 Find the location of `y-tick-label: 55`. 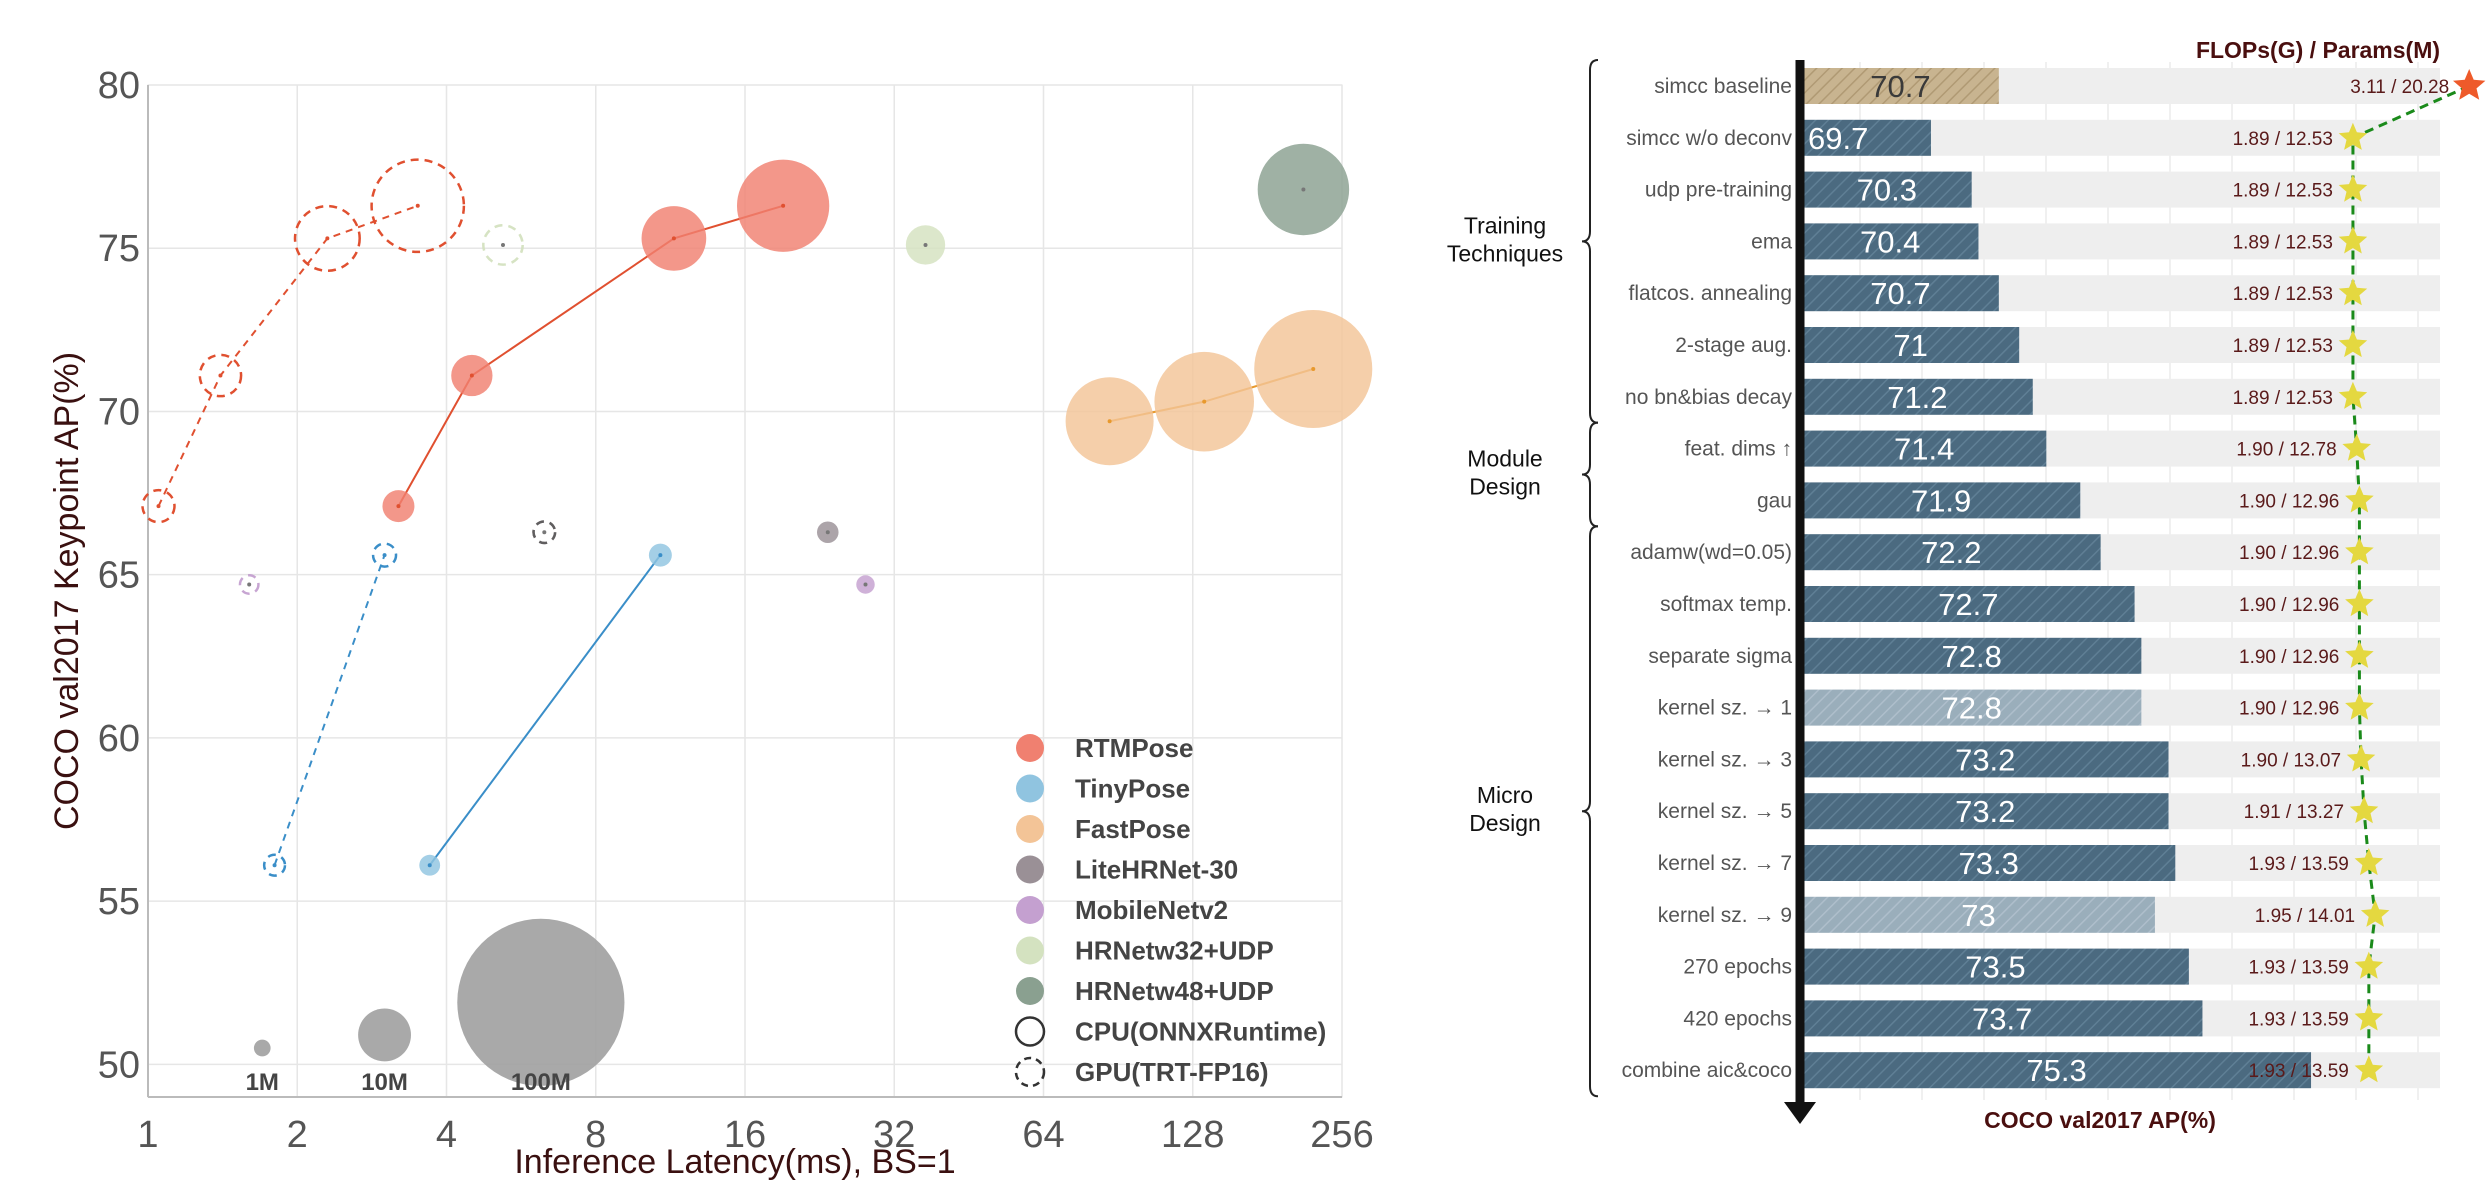

y-tick-label: 55 is located at coordinates (119, 902).